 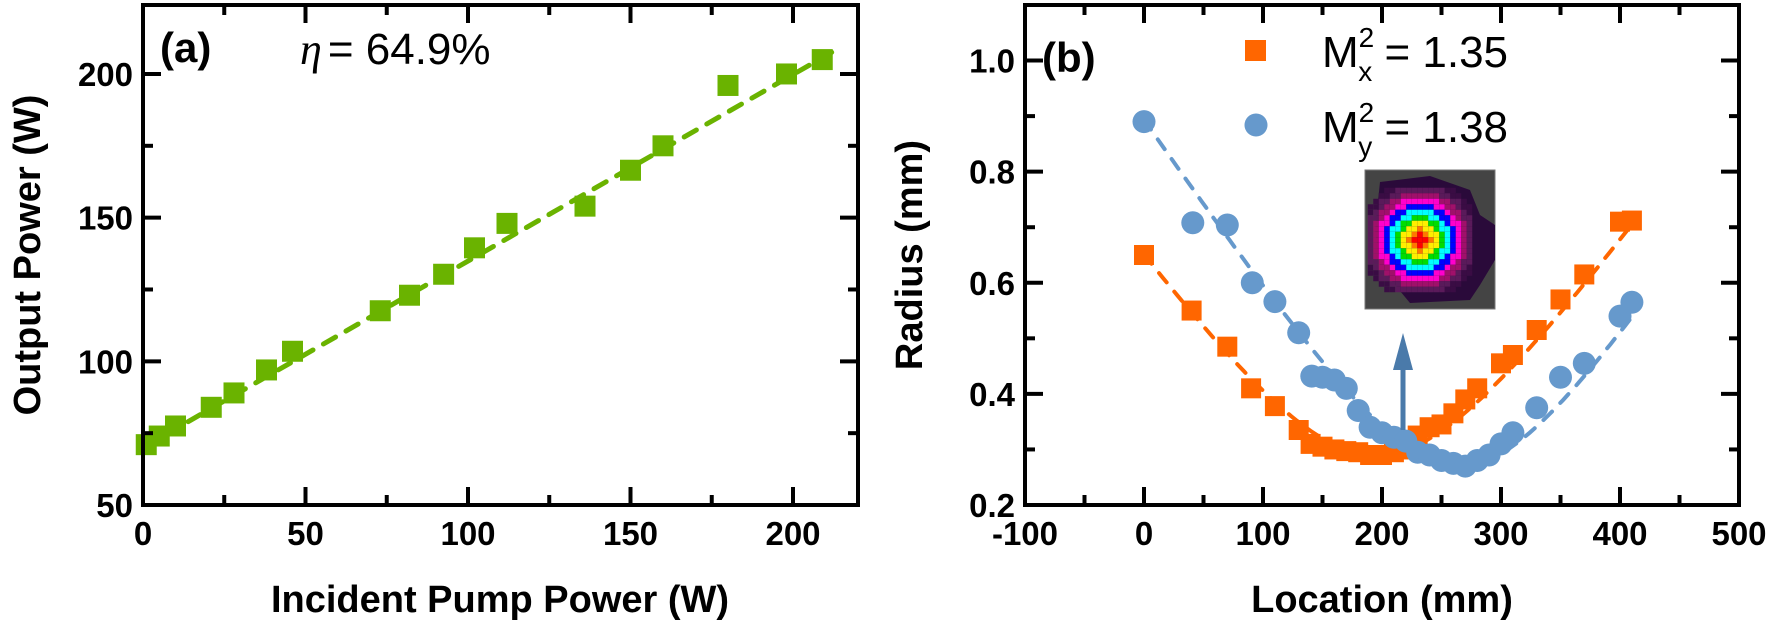 What do you see at coordinates (409, 49) in the screenshot?
I see `efficiency-value: = 64.9%` at bounding box center [409, 49].